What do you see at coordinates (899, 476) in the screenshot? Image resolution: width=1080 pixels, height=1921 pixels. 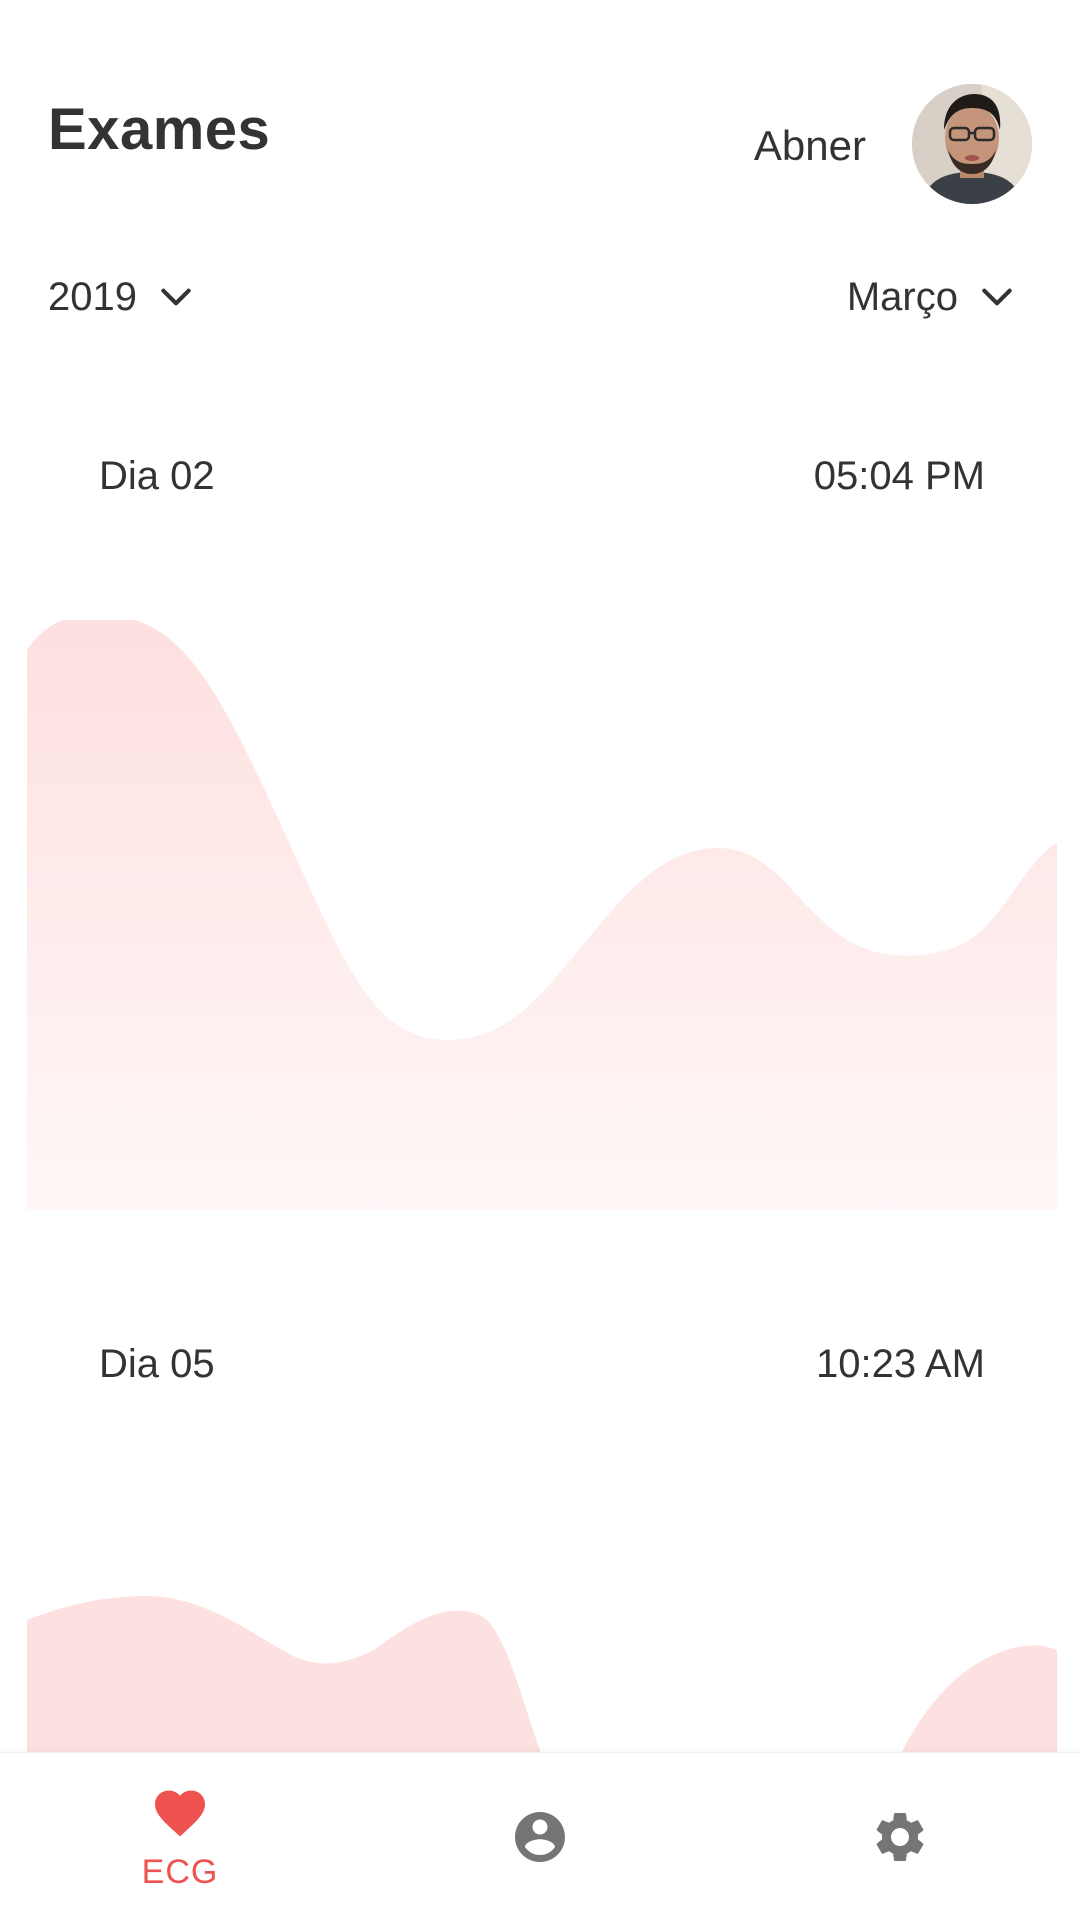 I see `exam-time: 05:04 PM` at bounding box center [899, 476].